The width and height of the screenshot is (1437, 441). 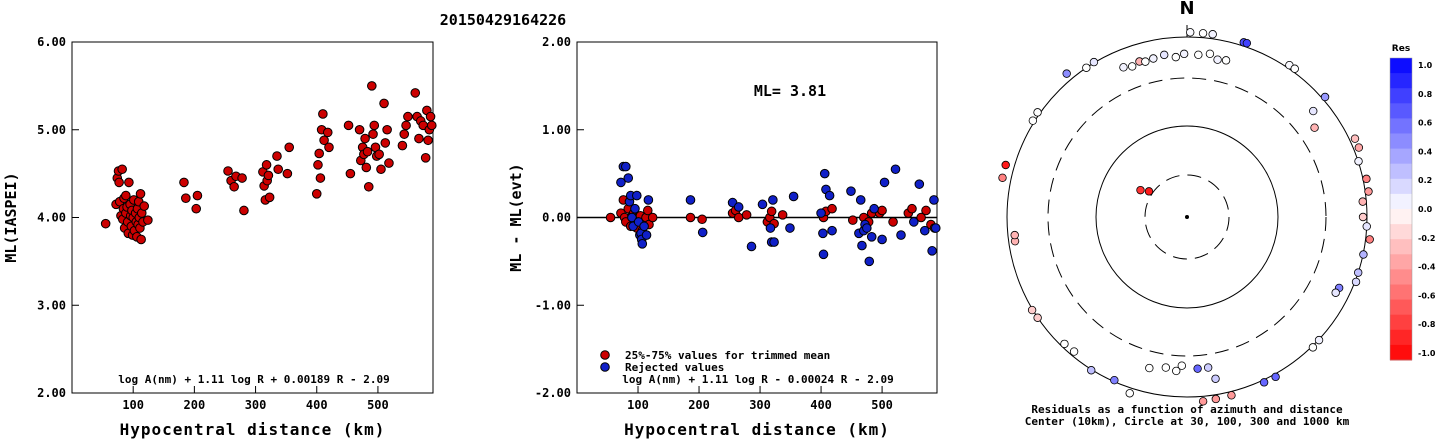 I want to click on ml-value-text: ML= 3.81, so click(x=790, y=91).